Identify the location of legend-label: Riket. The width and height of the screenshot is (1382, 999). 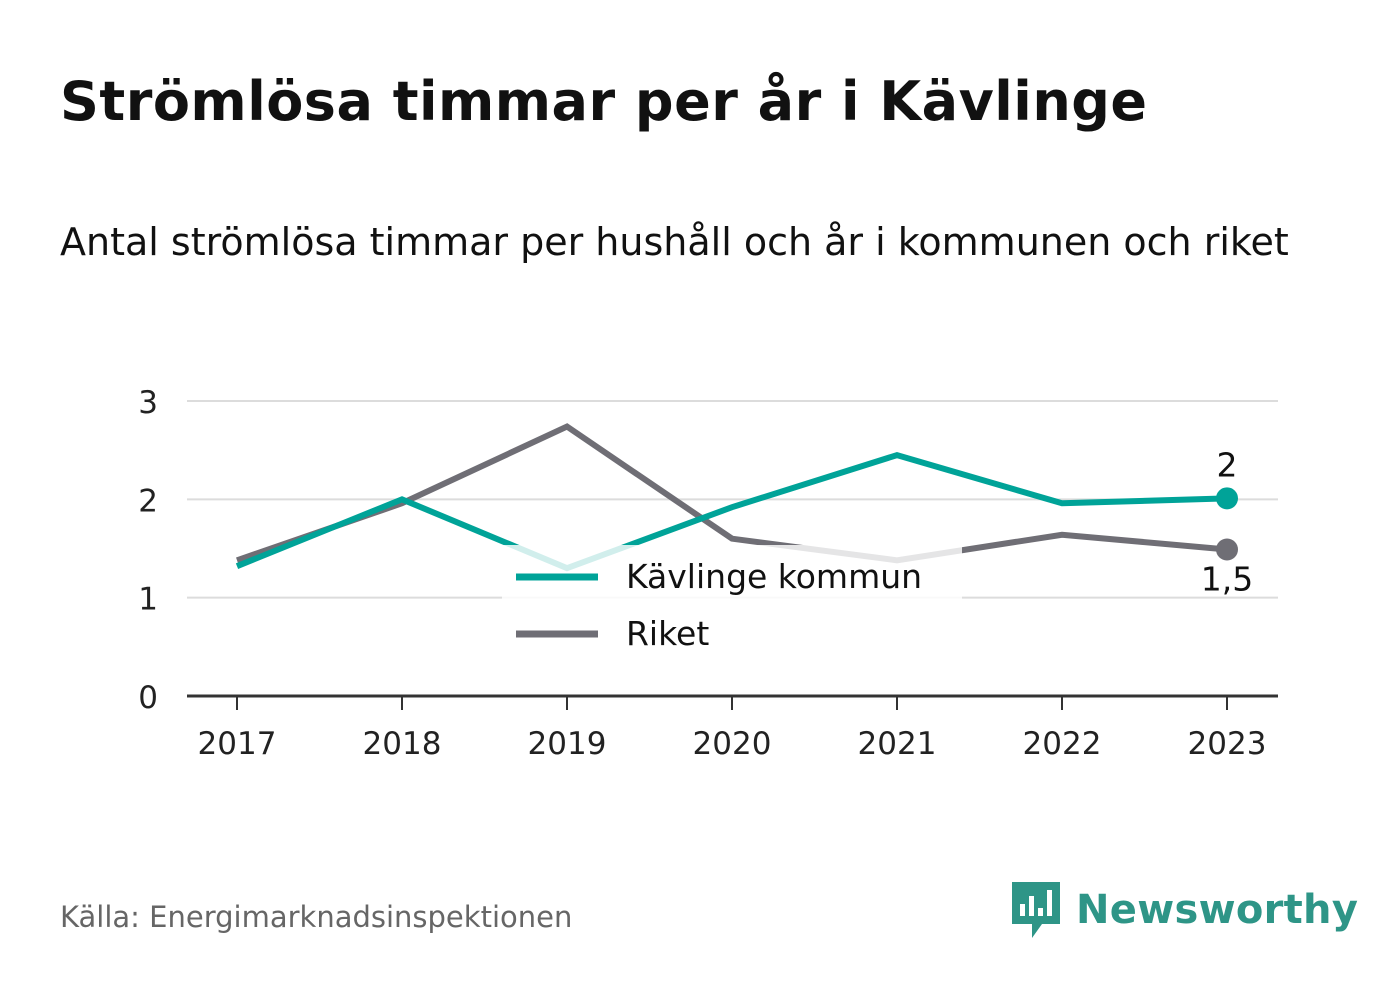
(667, 633).